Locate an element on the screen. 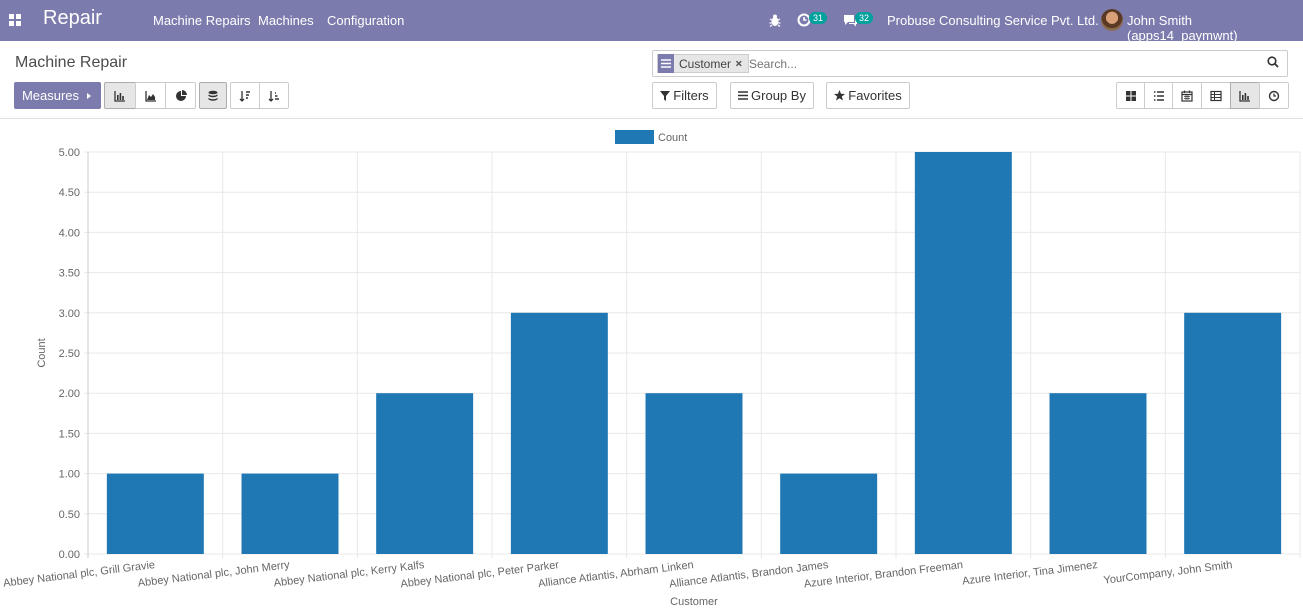  pivot-view-button is located at coordinates (1216, 95).